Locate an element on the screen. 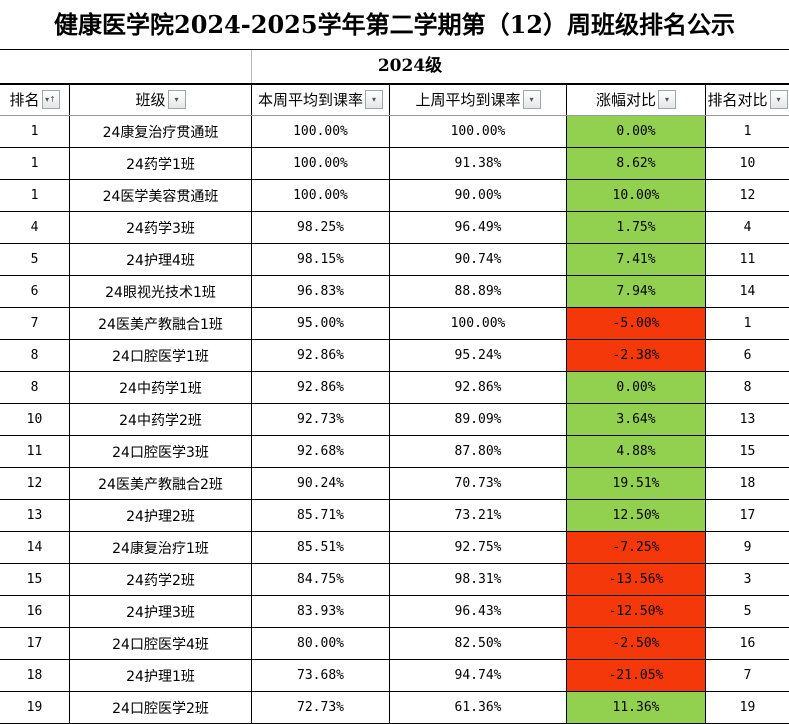 The height and width of the screenshot is (724, 789). cell-last-week-rate: 90.00% is located at coordinates (478, 195).